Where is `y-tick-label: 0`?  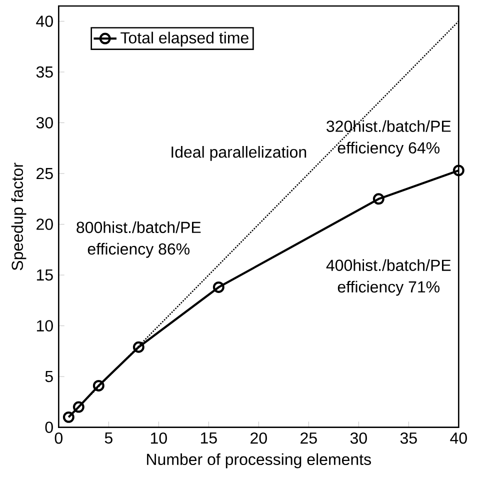 y-tick-label: 0 is located at coordinates (49, 427).